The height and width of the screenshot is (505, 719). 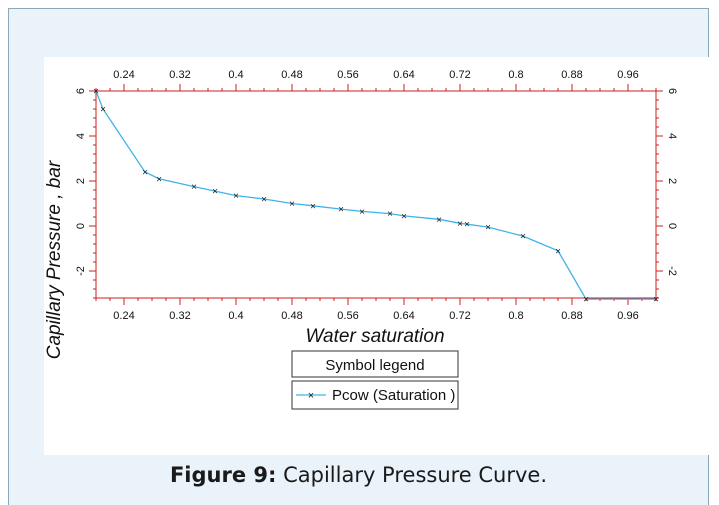 What do you see at coordinates (291, 75) in the screenshot?
I see `x-tick-label-top: 0.48` at bounding box center [291, 75].